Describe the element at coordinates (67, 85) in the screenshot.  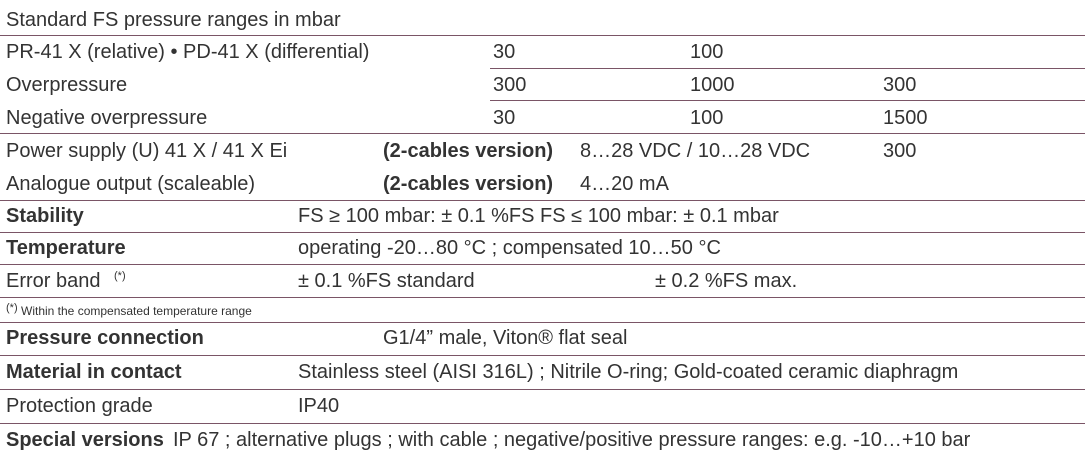
I see `row-label: Overpressure` at that location.